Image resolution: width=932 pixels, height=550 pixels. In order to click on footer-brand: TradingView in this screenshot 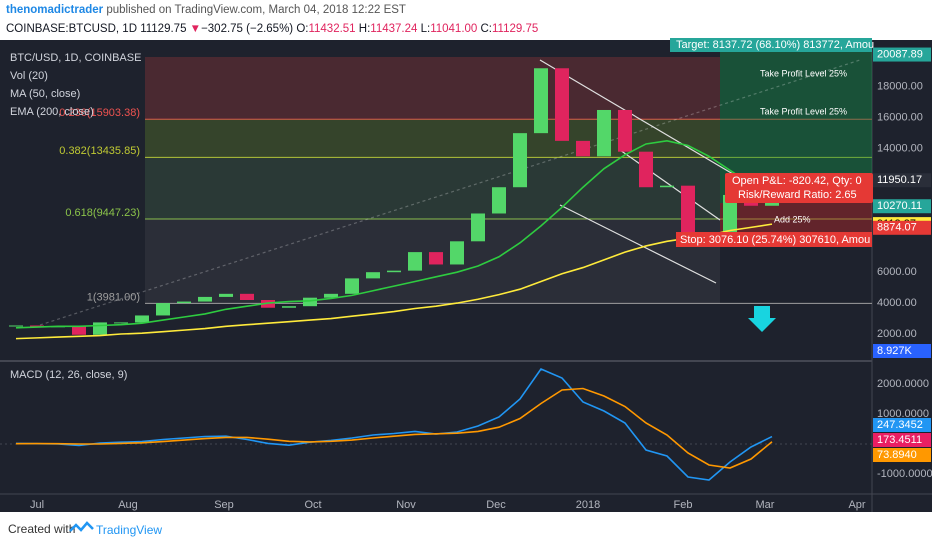, I will do `click(129, 530)`.